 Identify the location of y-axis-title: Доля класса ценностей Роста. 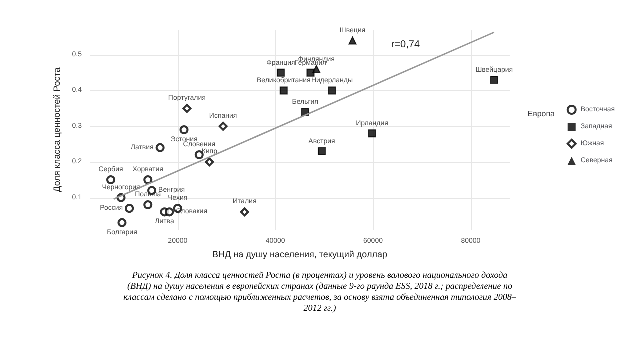
(57, 130).